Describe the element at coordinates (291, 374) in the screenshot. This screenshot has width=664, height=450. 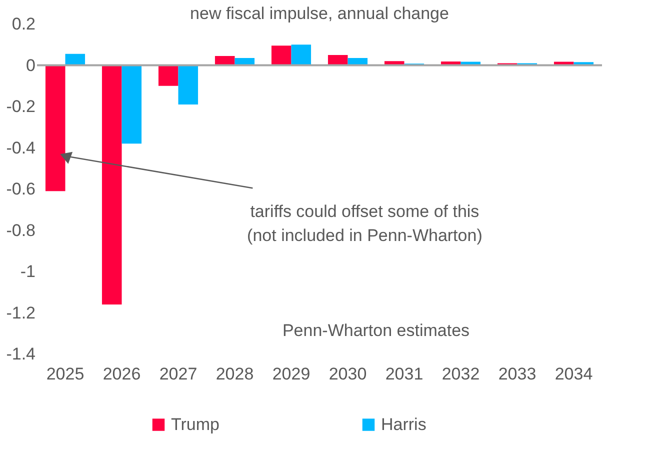
I see `x-tick-label: 2029` at that location.